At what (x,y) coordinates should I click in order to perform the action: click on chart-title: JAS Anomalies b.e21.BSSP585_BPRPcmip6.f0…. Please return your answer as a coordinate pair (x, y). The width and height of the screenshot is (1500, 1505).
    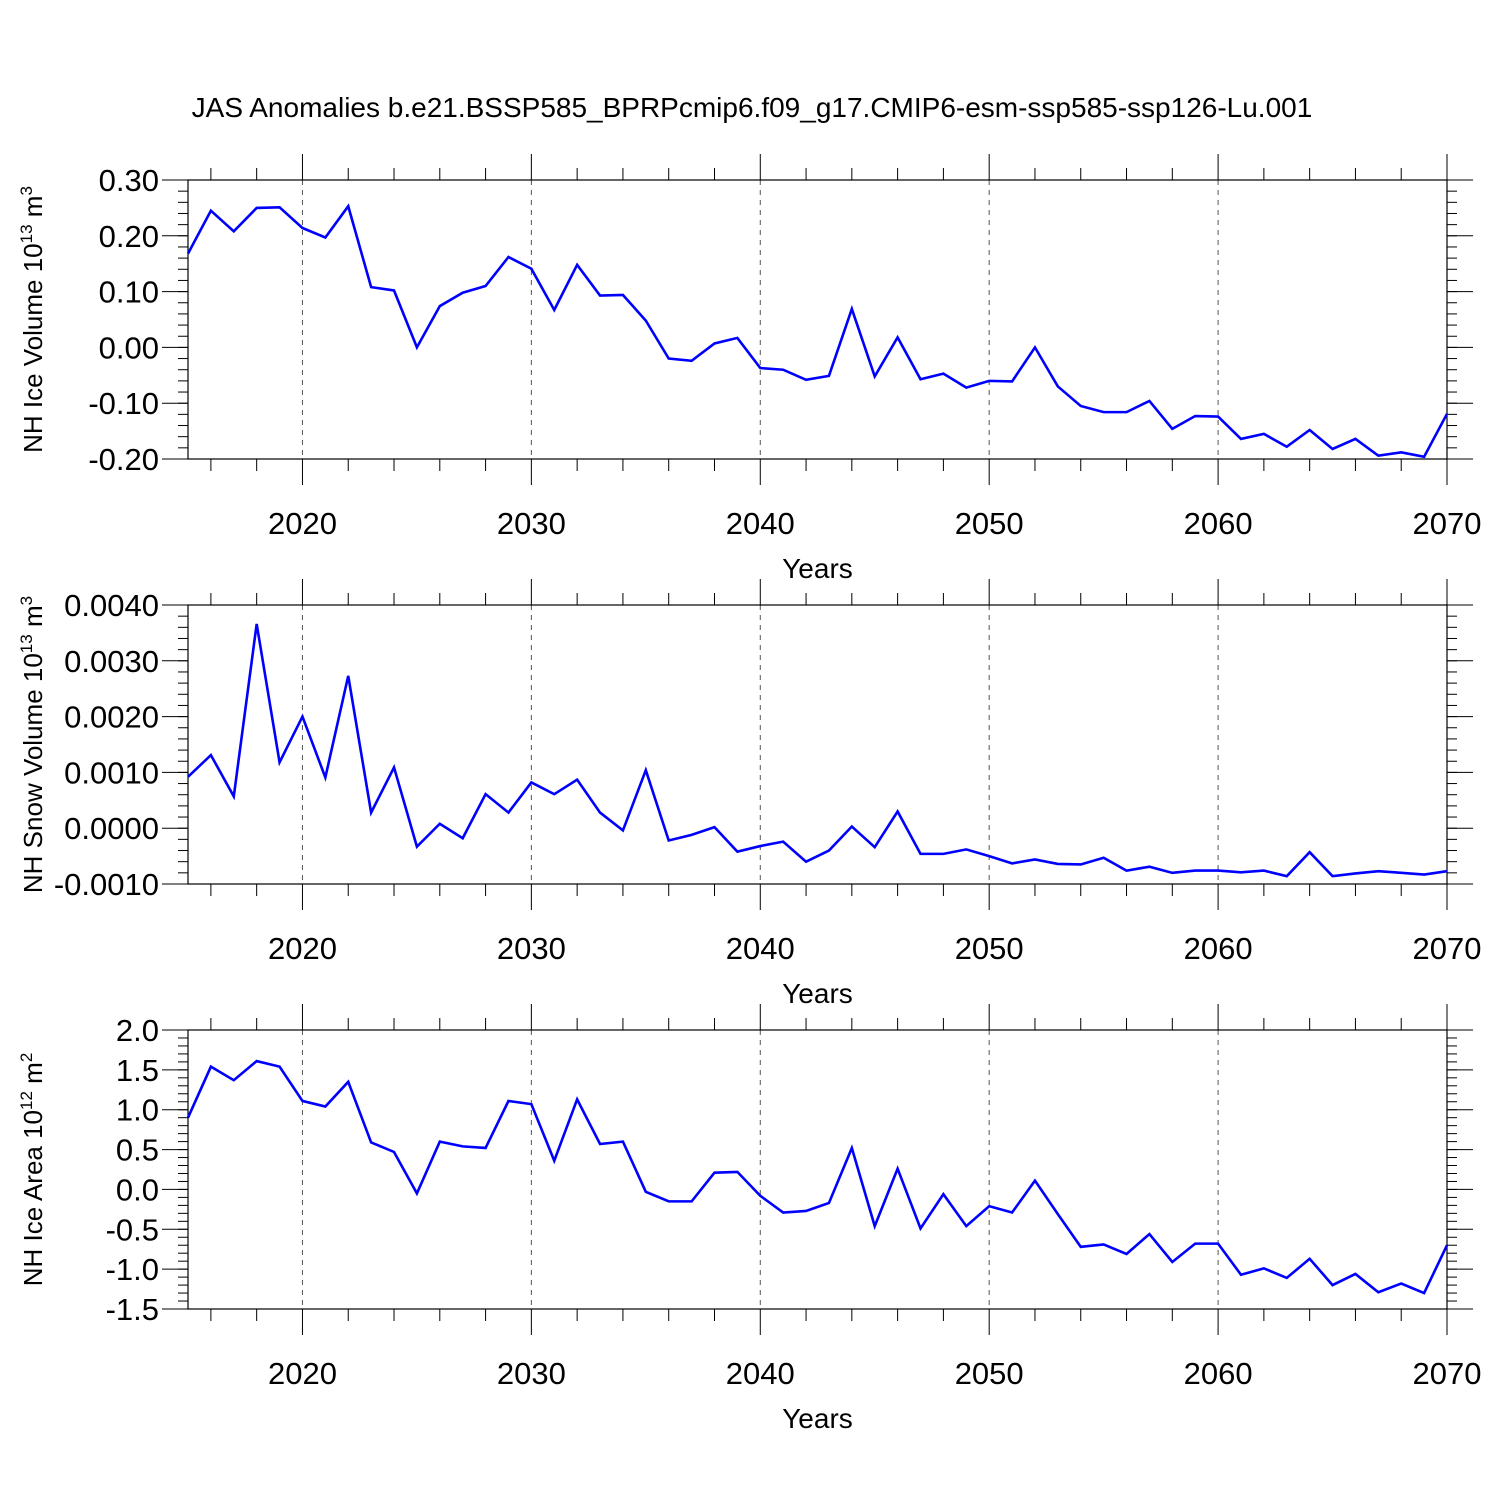
    Looking at the image, I should click on (752, 107).